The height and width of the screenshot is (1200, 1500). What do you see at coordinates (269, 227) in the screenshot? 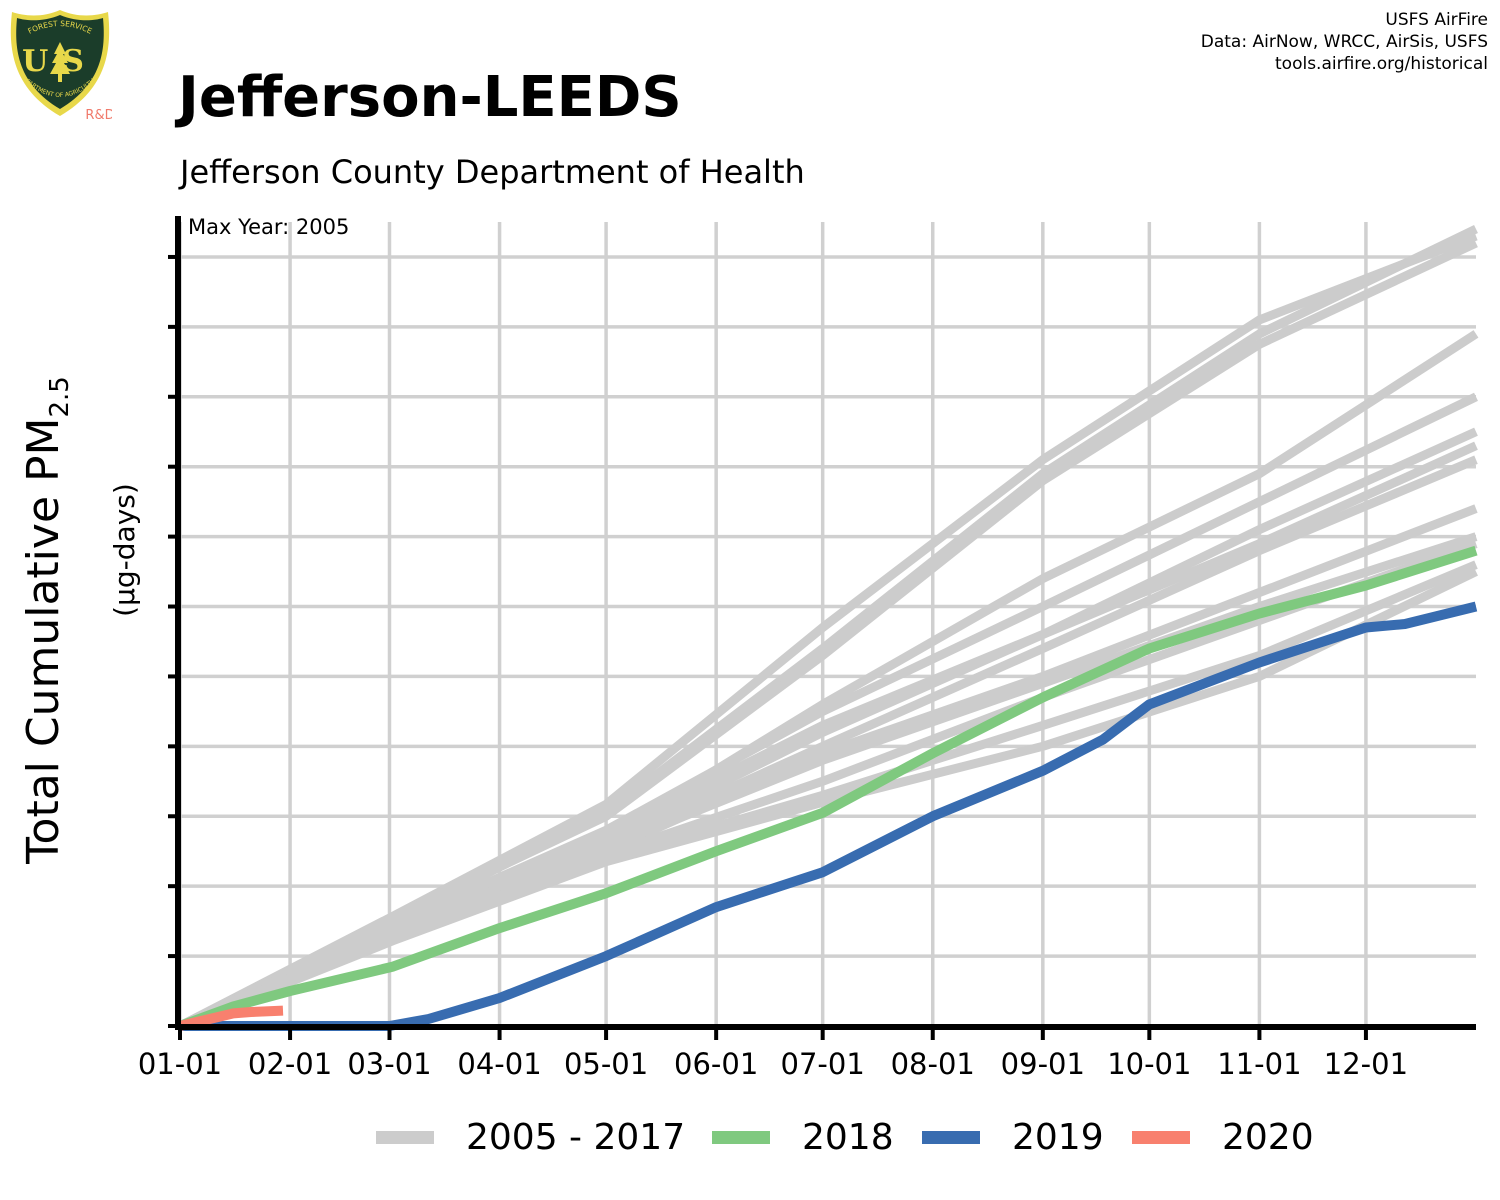
I see `max-year-annotation: Max Year: 2005` at bounding box center [269, 227].